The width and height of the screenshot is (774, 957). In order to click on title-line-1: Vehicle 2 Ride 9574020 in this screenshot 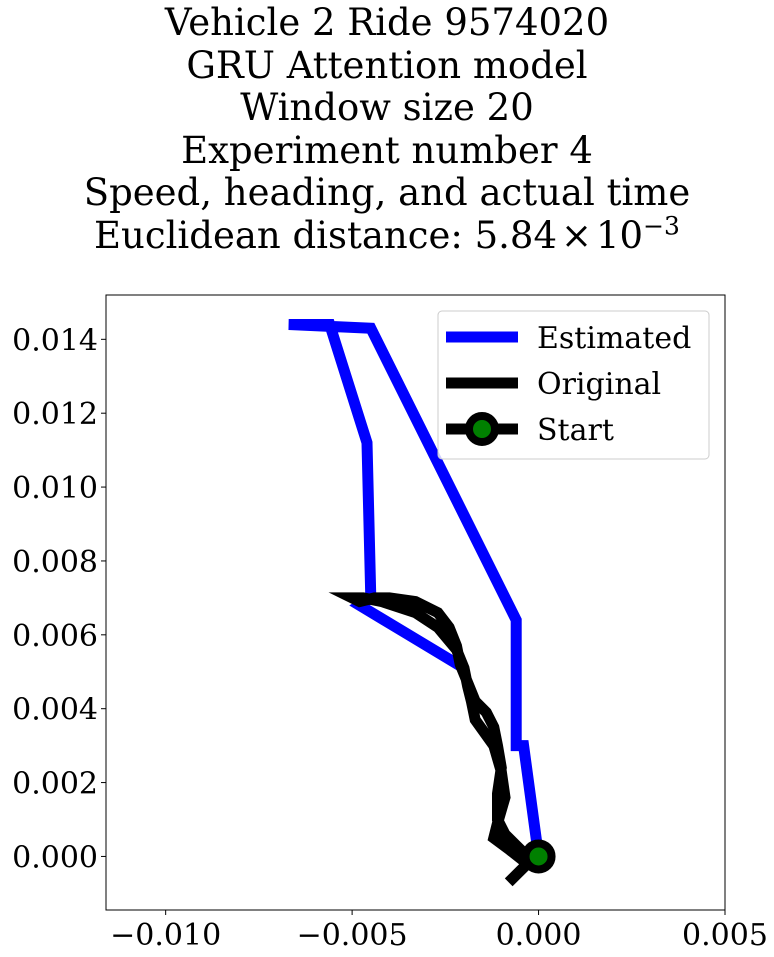, I will do `click(387, 22)`.